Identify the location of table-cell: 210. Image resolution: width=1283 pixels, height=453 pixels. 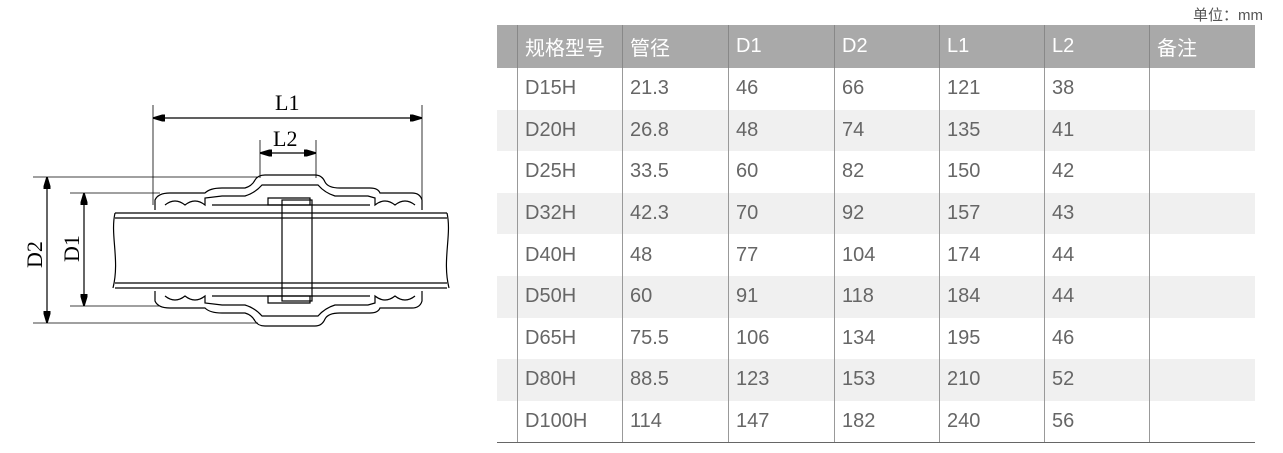
(992, 380).